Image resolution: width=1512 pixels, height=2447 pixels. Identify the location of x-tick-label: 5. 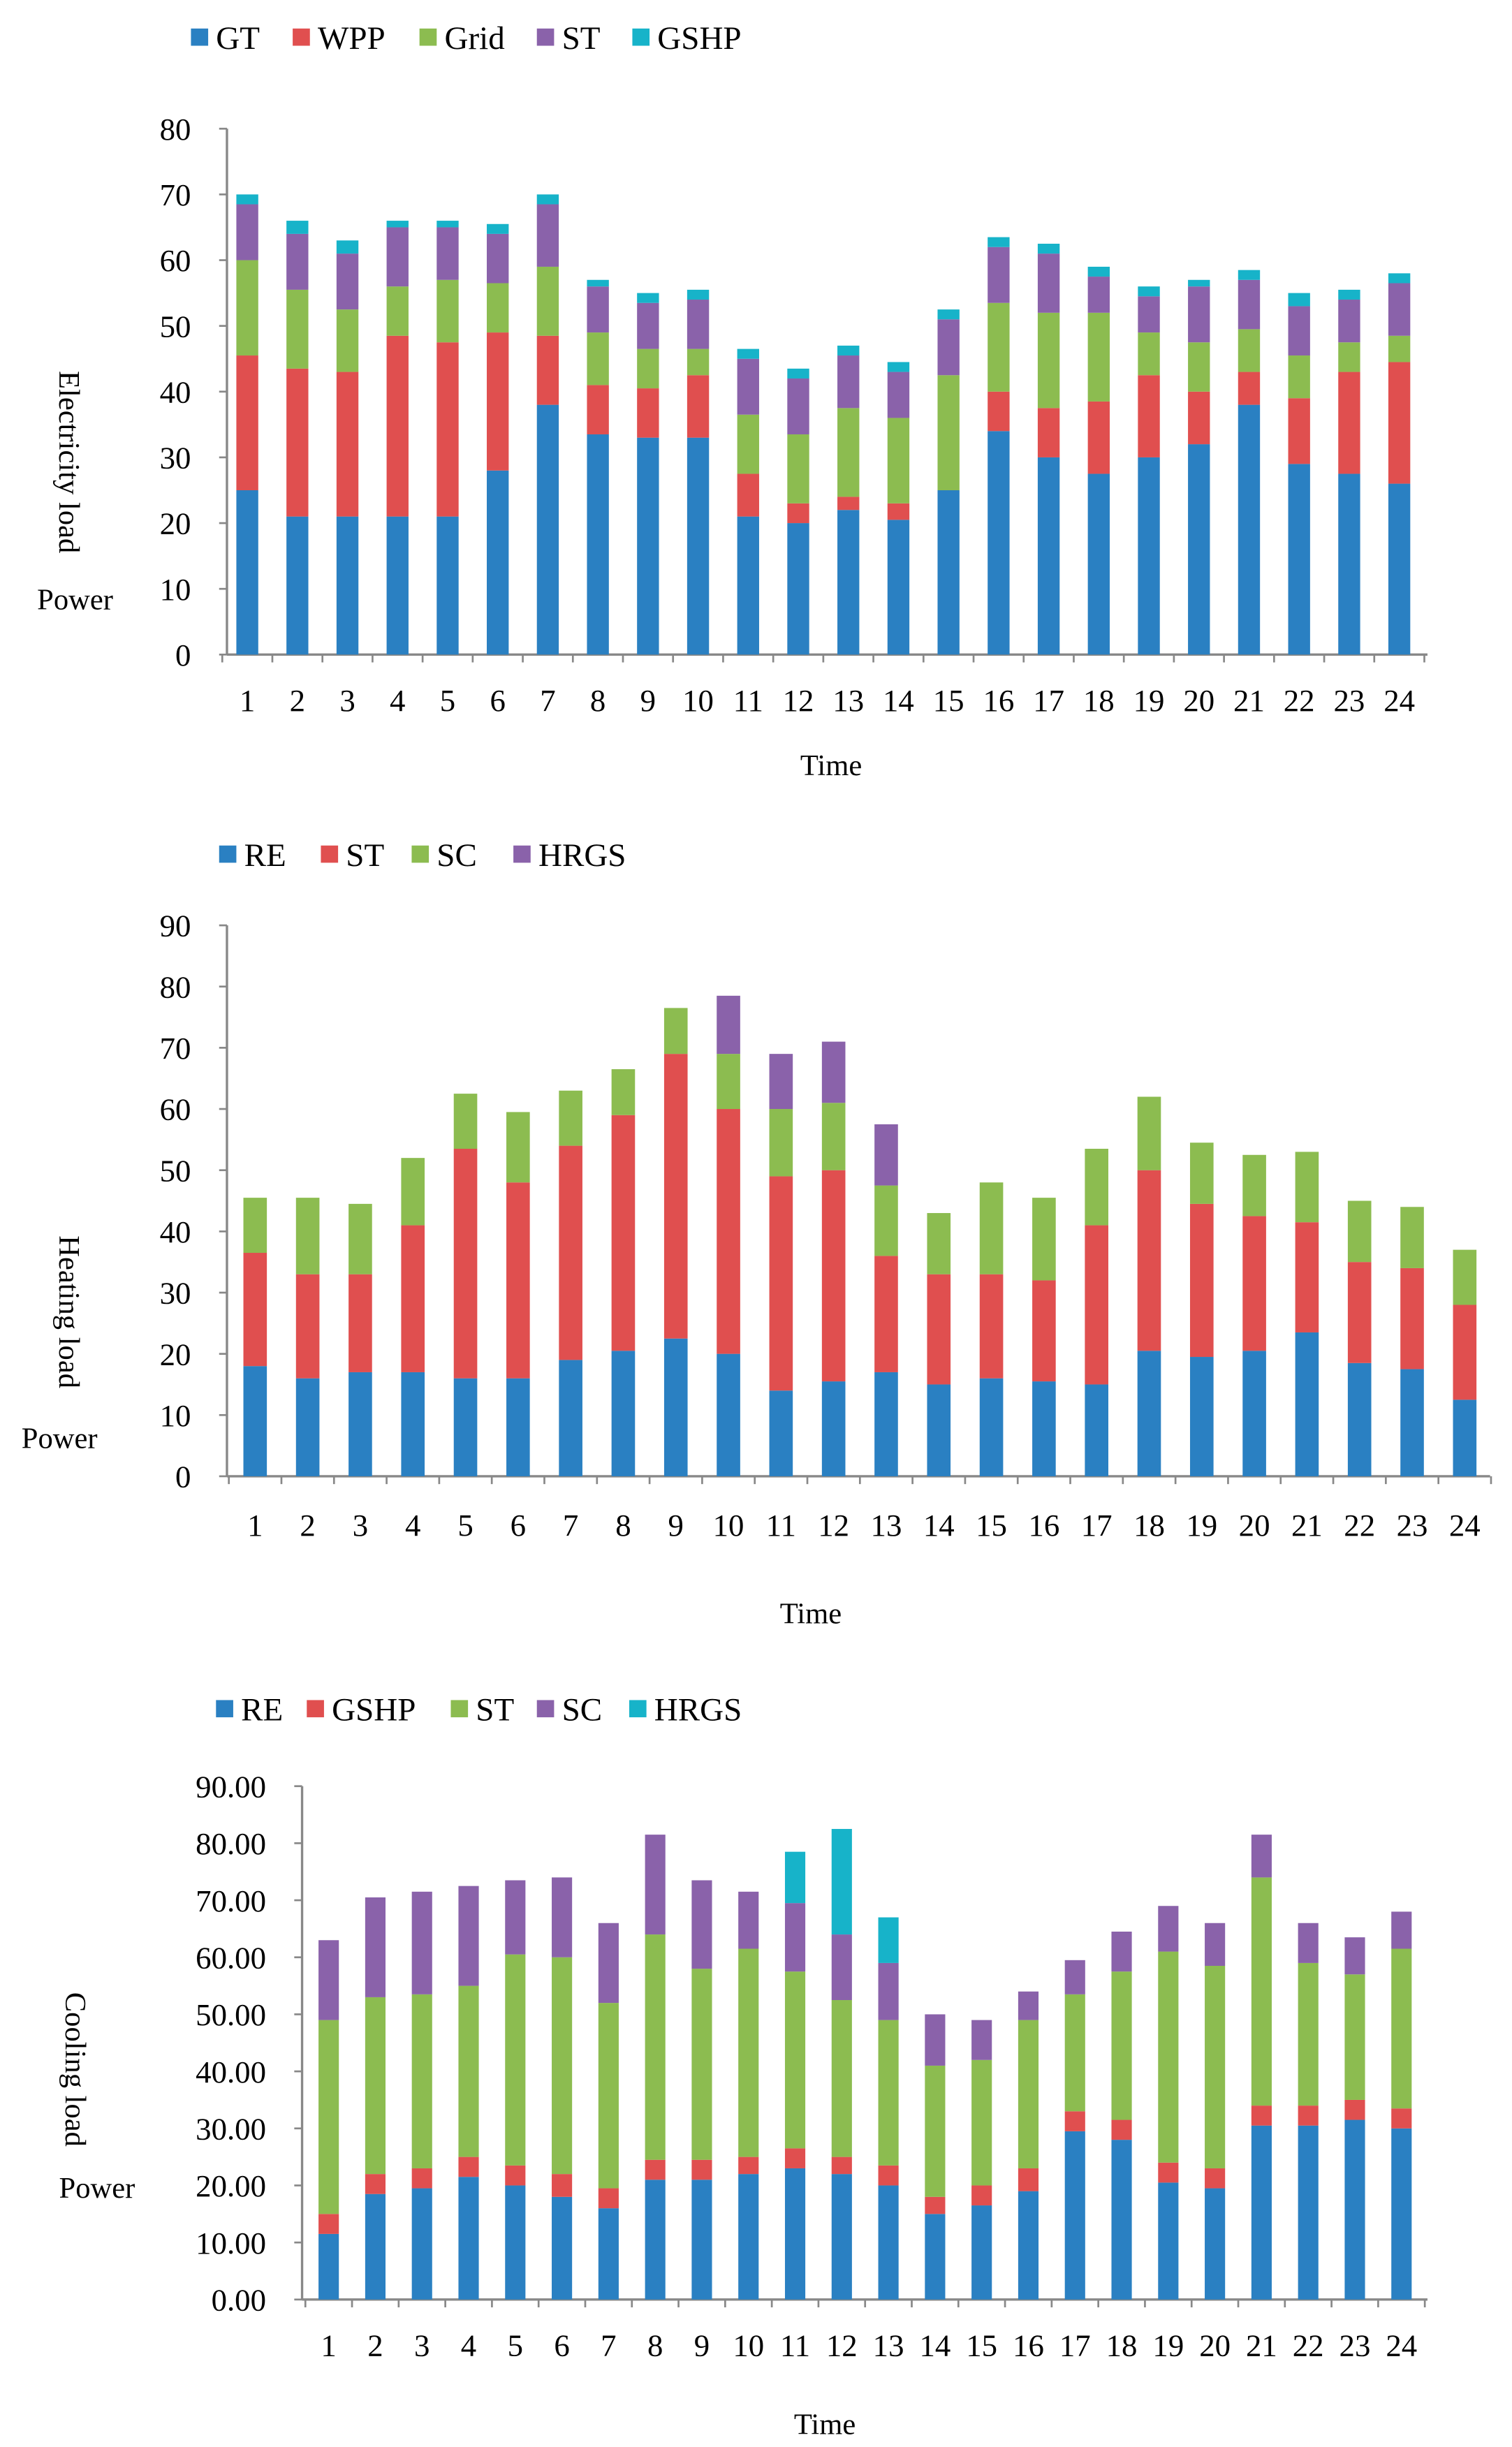
(447, 700).